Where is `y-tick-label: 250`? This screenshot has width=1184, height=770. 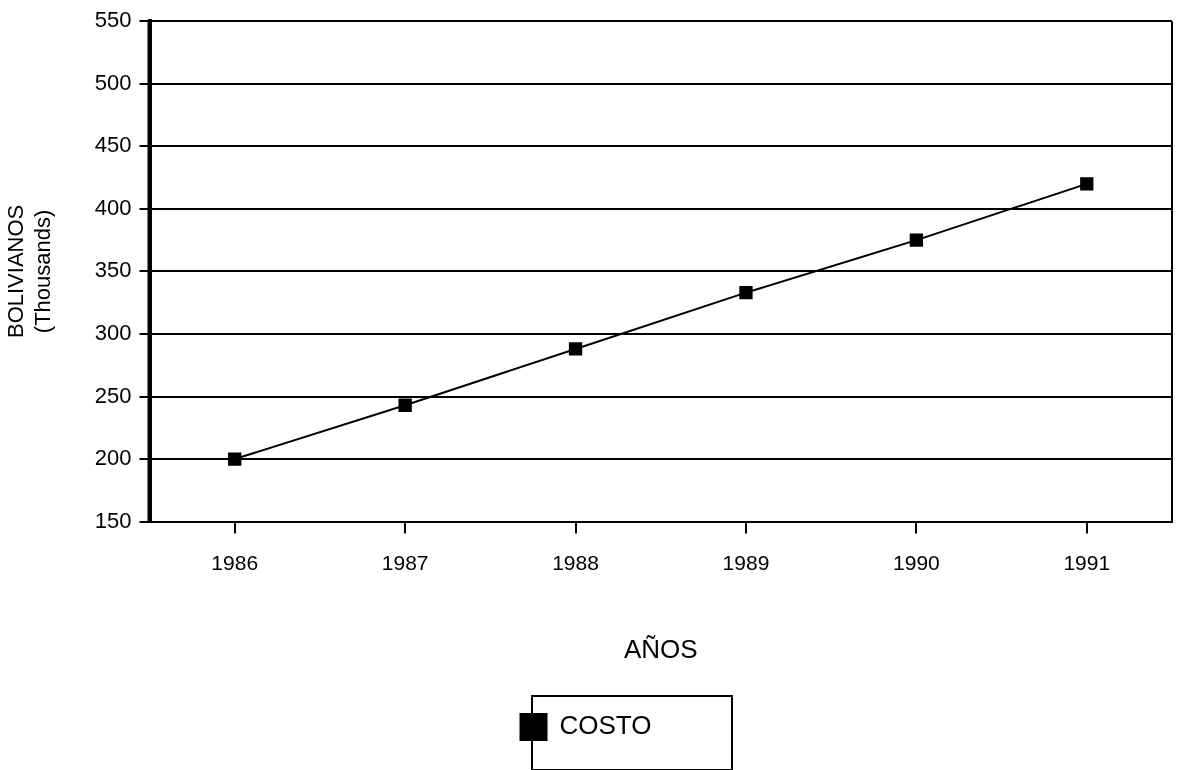 y-tick-label: 250 is located at coordinates (113, 395).